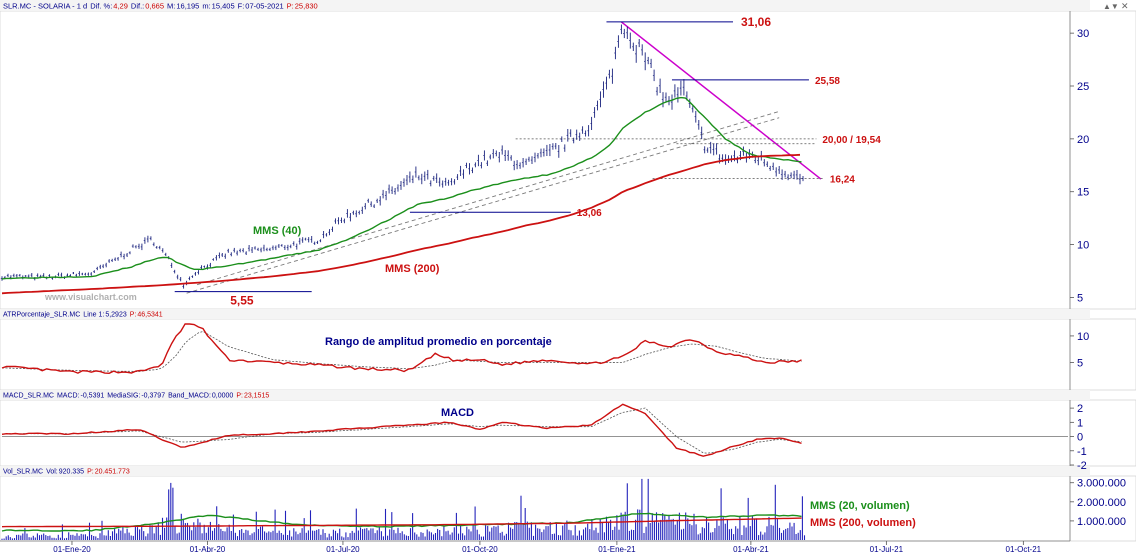 The width and height of the screenshot is (1136, 555). What do you see at coordinates (1024, 549) in the screenshot?
I see `x-axis-tick-label: 01-Oct-21` at bounding box center [1024, 549].